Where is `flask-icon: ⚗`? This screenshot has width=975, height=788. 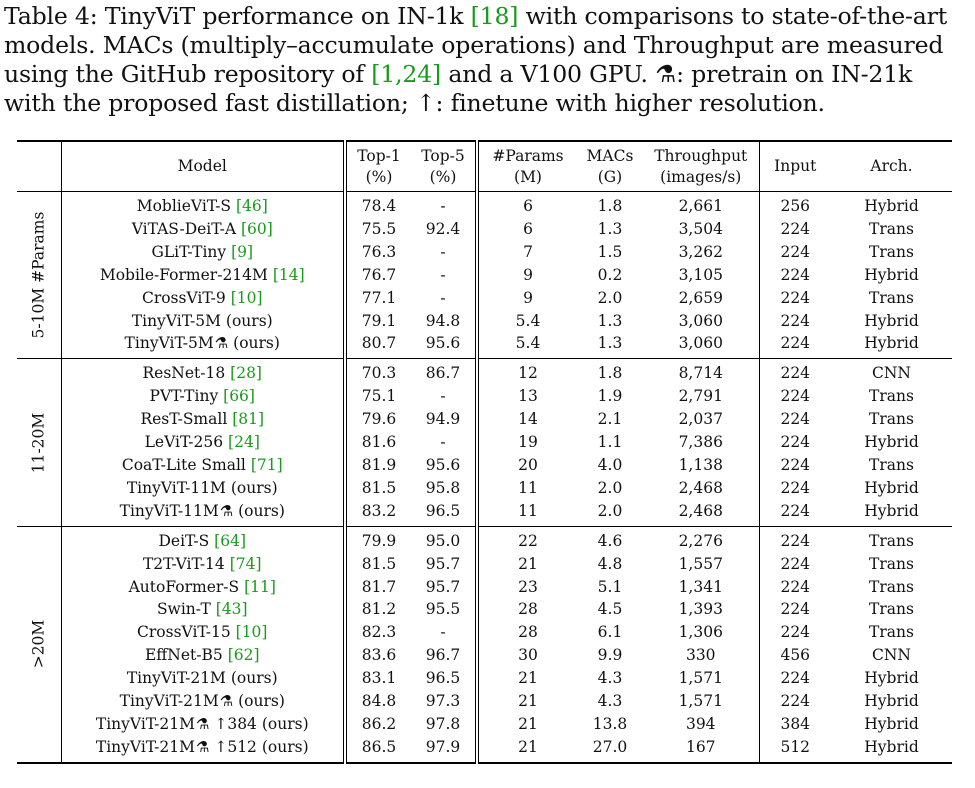
flask-icon: ⚗ is located at coordinates (221, 343).